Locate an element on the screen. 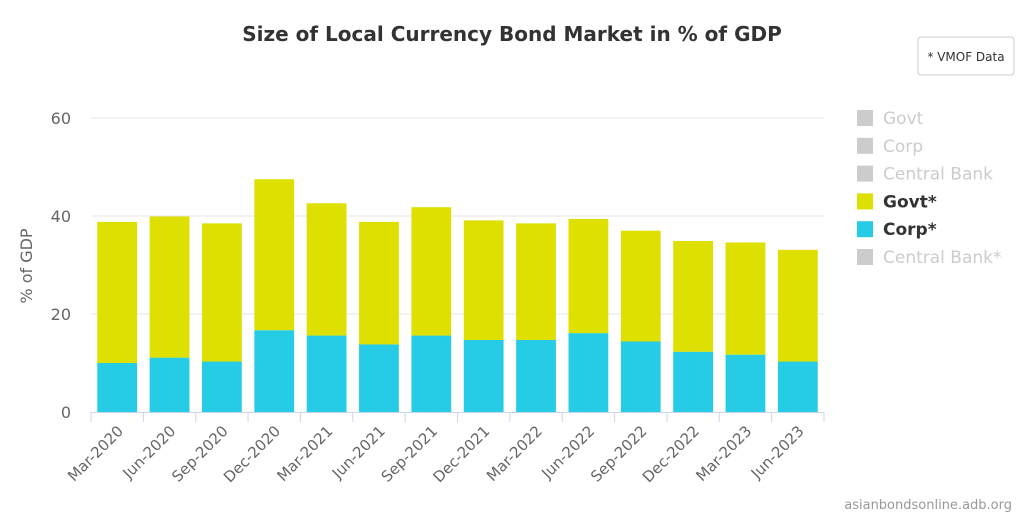  bar-govt-mar-2023 is located at coordinates (745, 298).